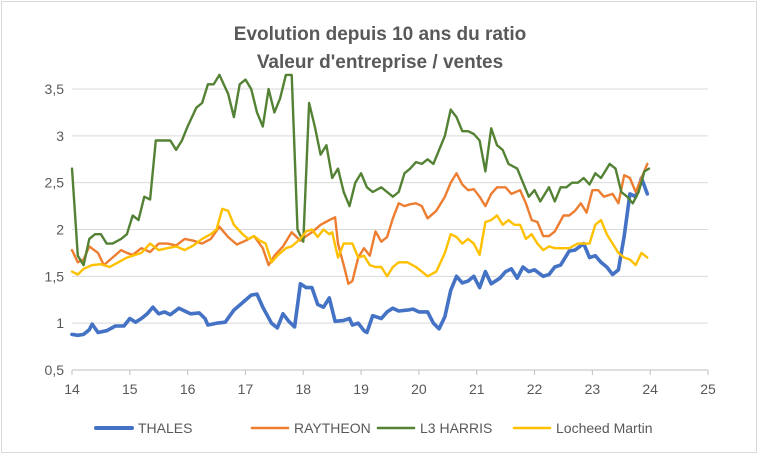 The width and height of the screenshot is (760, 456). Describe the element at coordinates (708, 389) in the screenshot. I see `x-tick-label: 25` at that location.